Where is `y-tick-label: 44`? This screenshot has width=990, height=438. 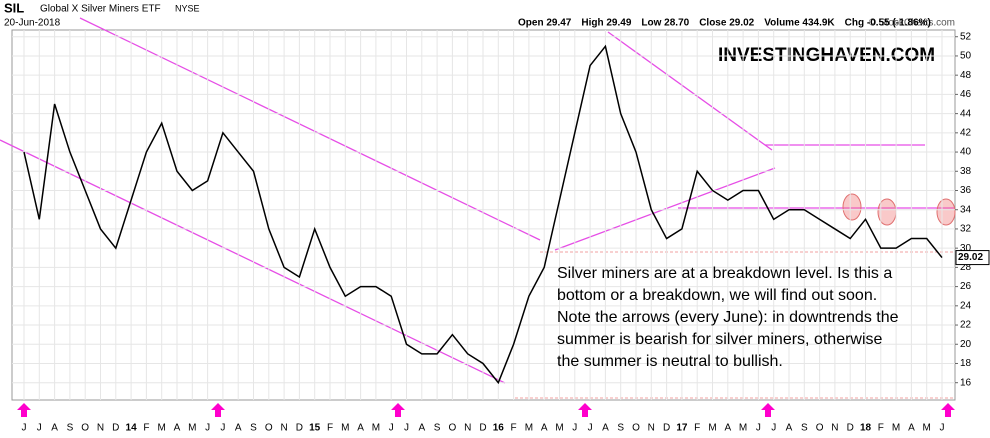 y-tick-label: 44 is located at coordinates (966, 113).